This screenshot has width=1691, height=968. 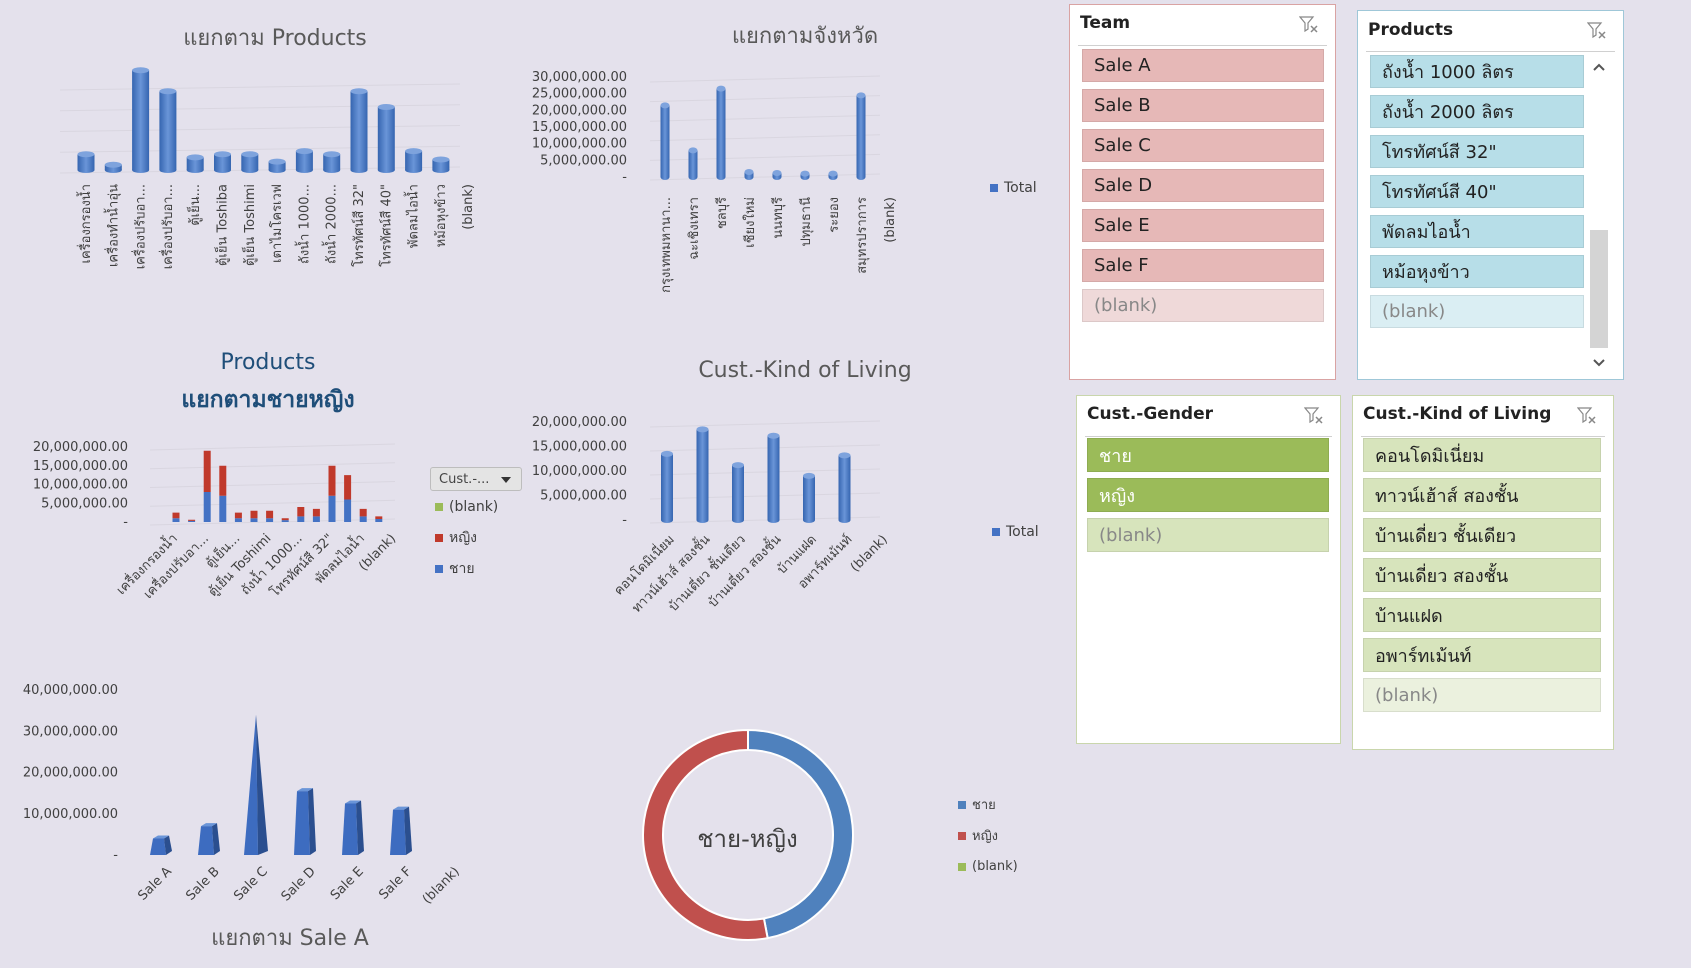 I want to click on slicer-item: โทรทัศน์สี 40", so click(x=1477, y=191).